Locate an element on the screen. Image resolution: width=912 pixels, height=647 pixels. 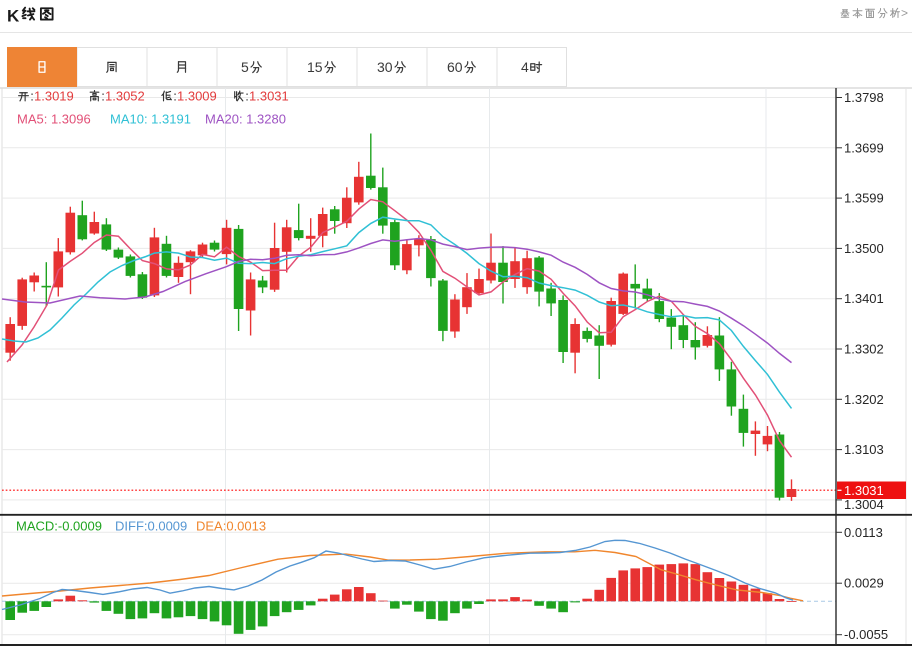
svg-text: 1.3699 is located at coordinates (864, 147).